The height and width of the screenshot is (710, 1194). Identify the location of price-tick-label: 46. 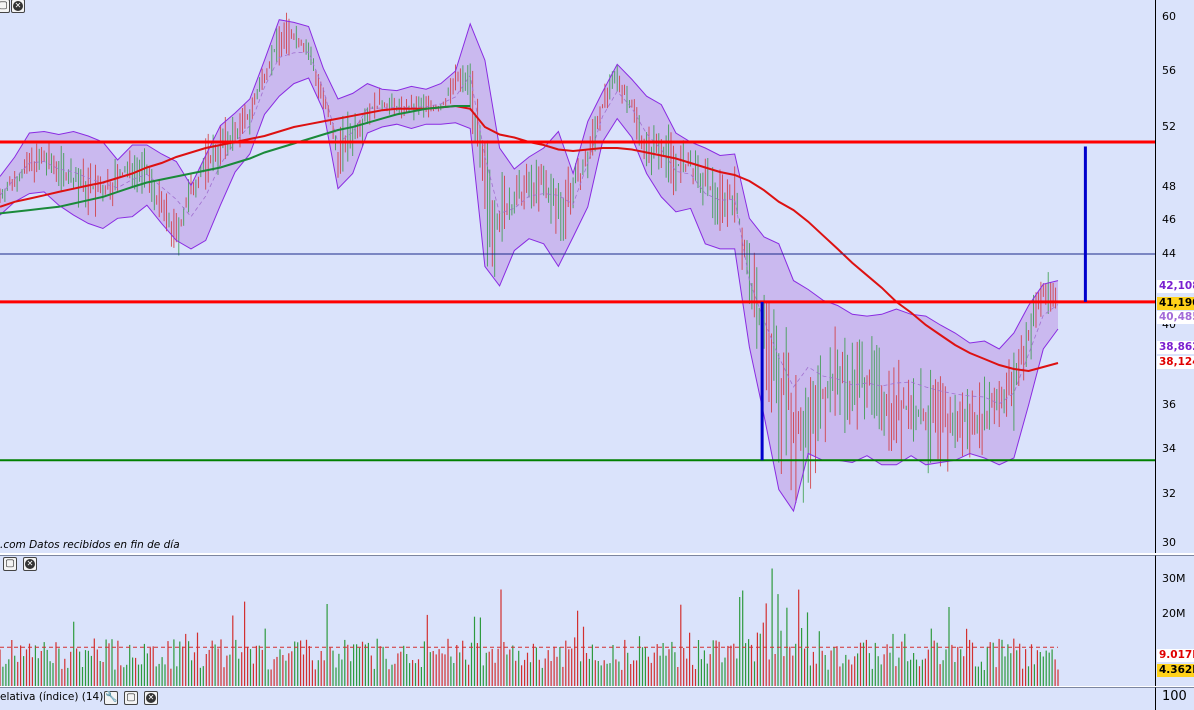
(1169, 219).